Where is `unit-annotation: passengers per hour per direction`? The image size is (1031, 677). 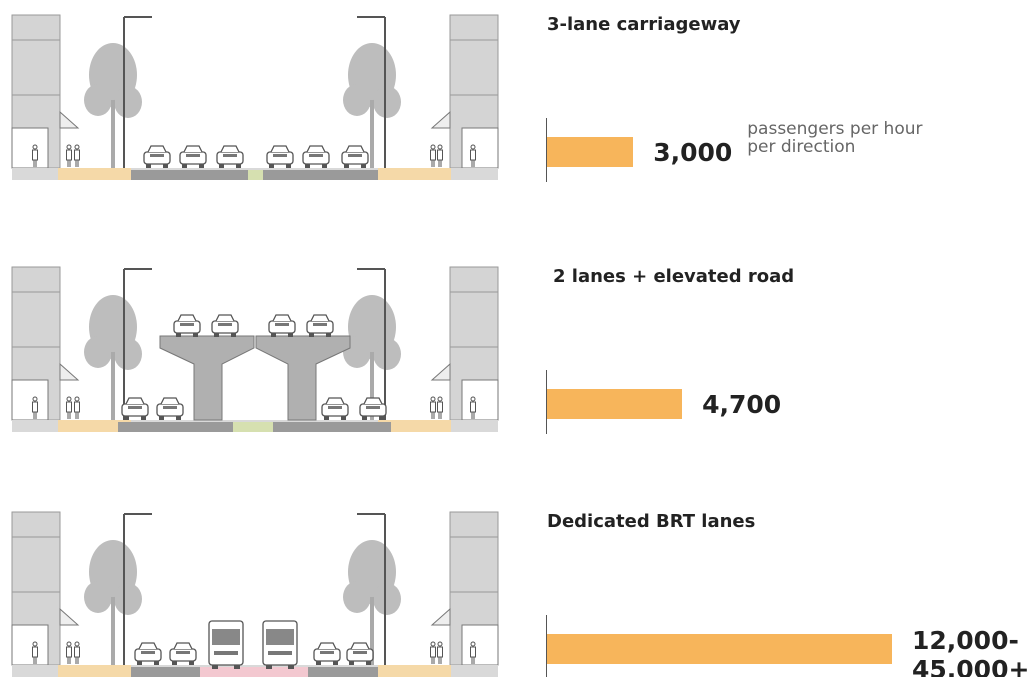 unit-annotation: passengers per hour per direction is located at coordinates (835, 138).